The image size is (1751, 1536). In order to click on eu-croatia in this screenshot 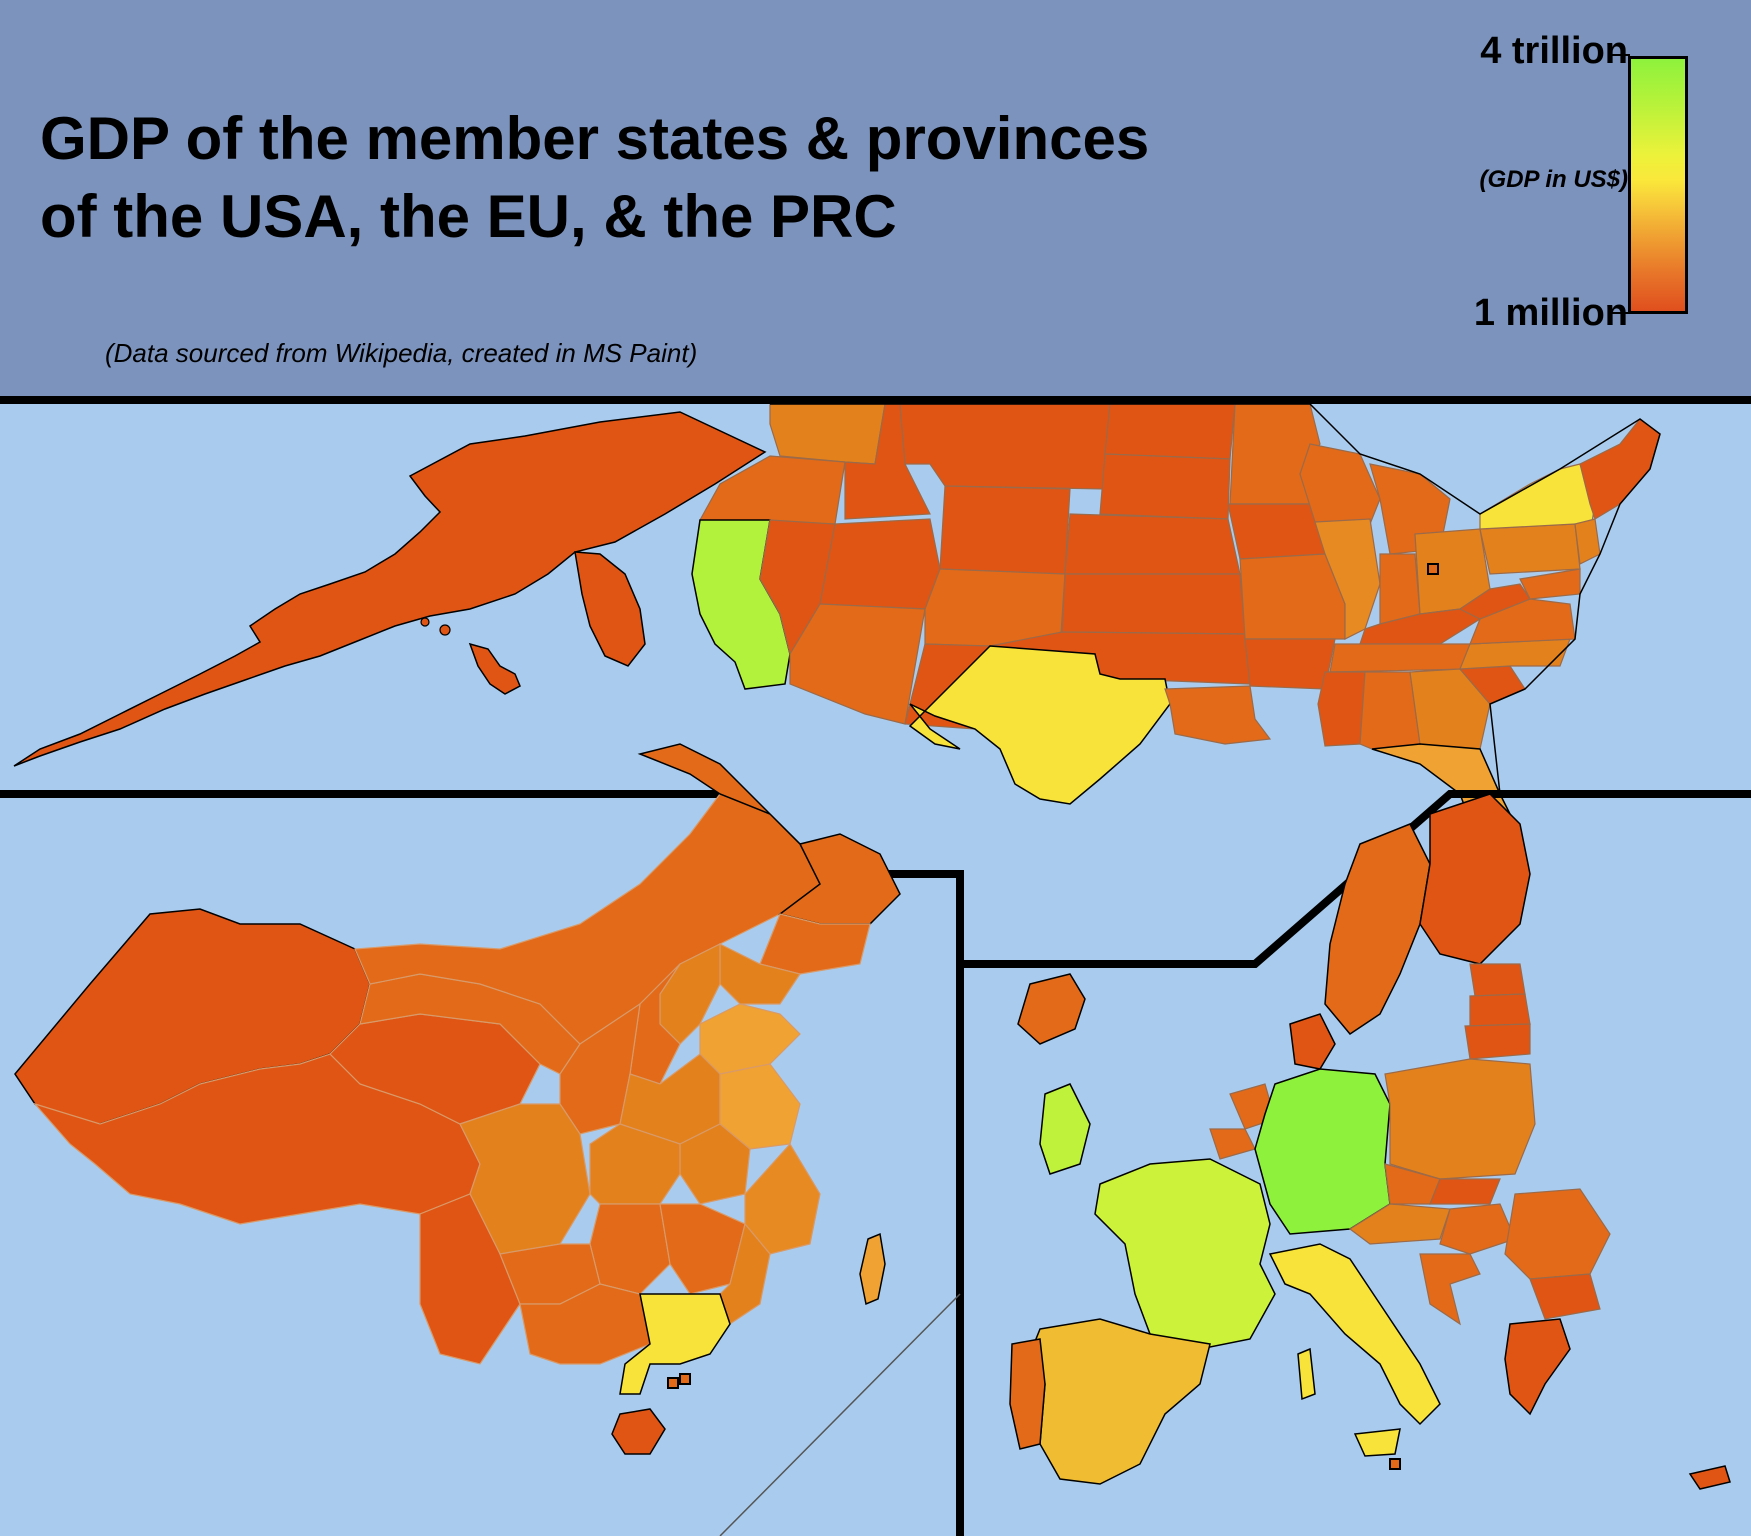, I will do `click(1450, 1289)`.